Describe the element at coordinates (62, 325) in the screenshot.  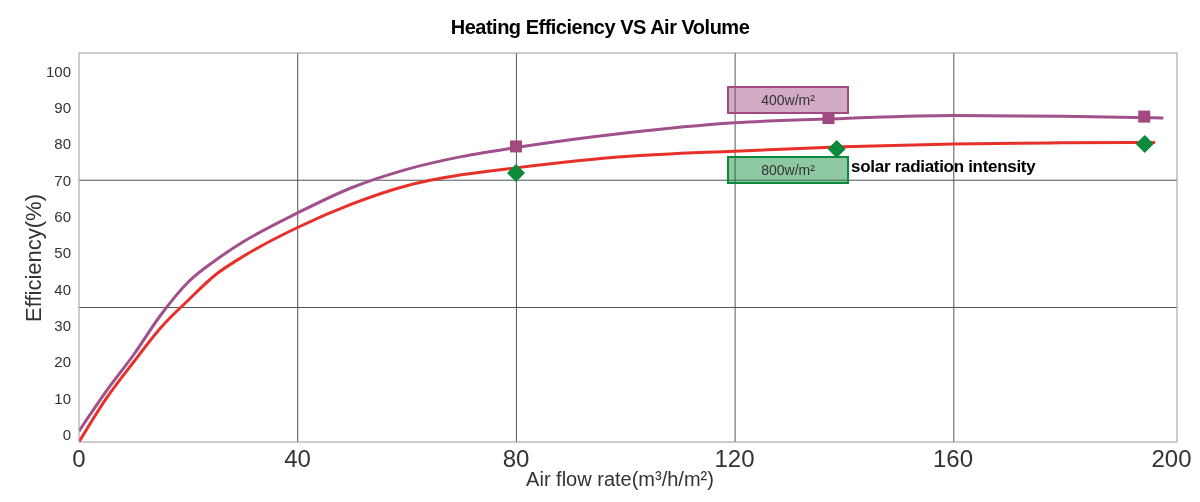
I see `y-tick-label: 30` at that location.